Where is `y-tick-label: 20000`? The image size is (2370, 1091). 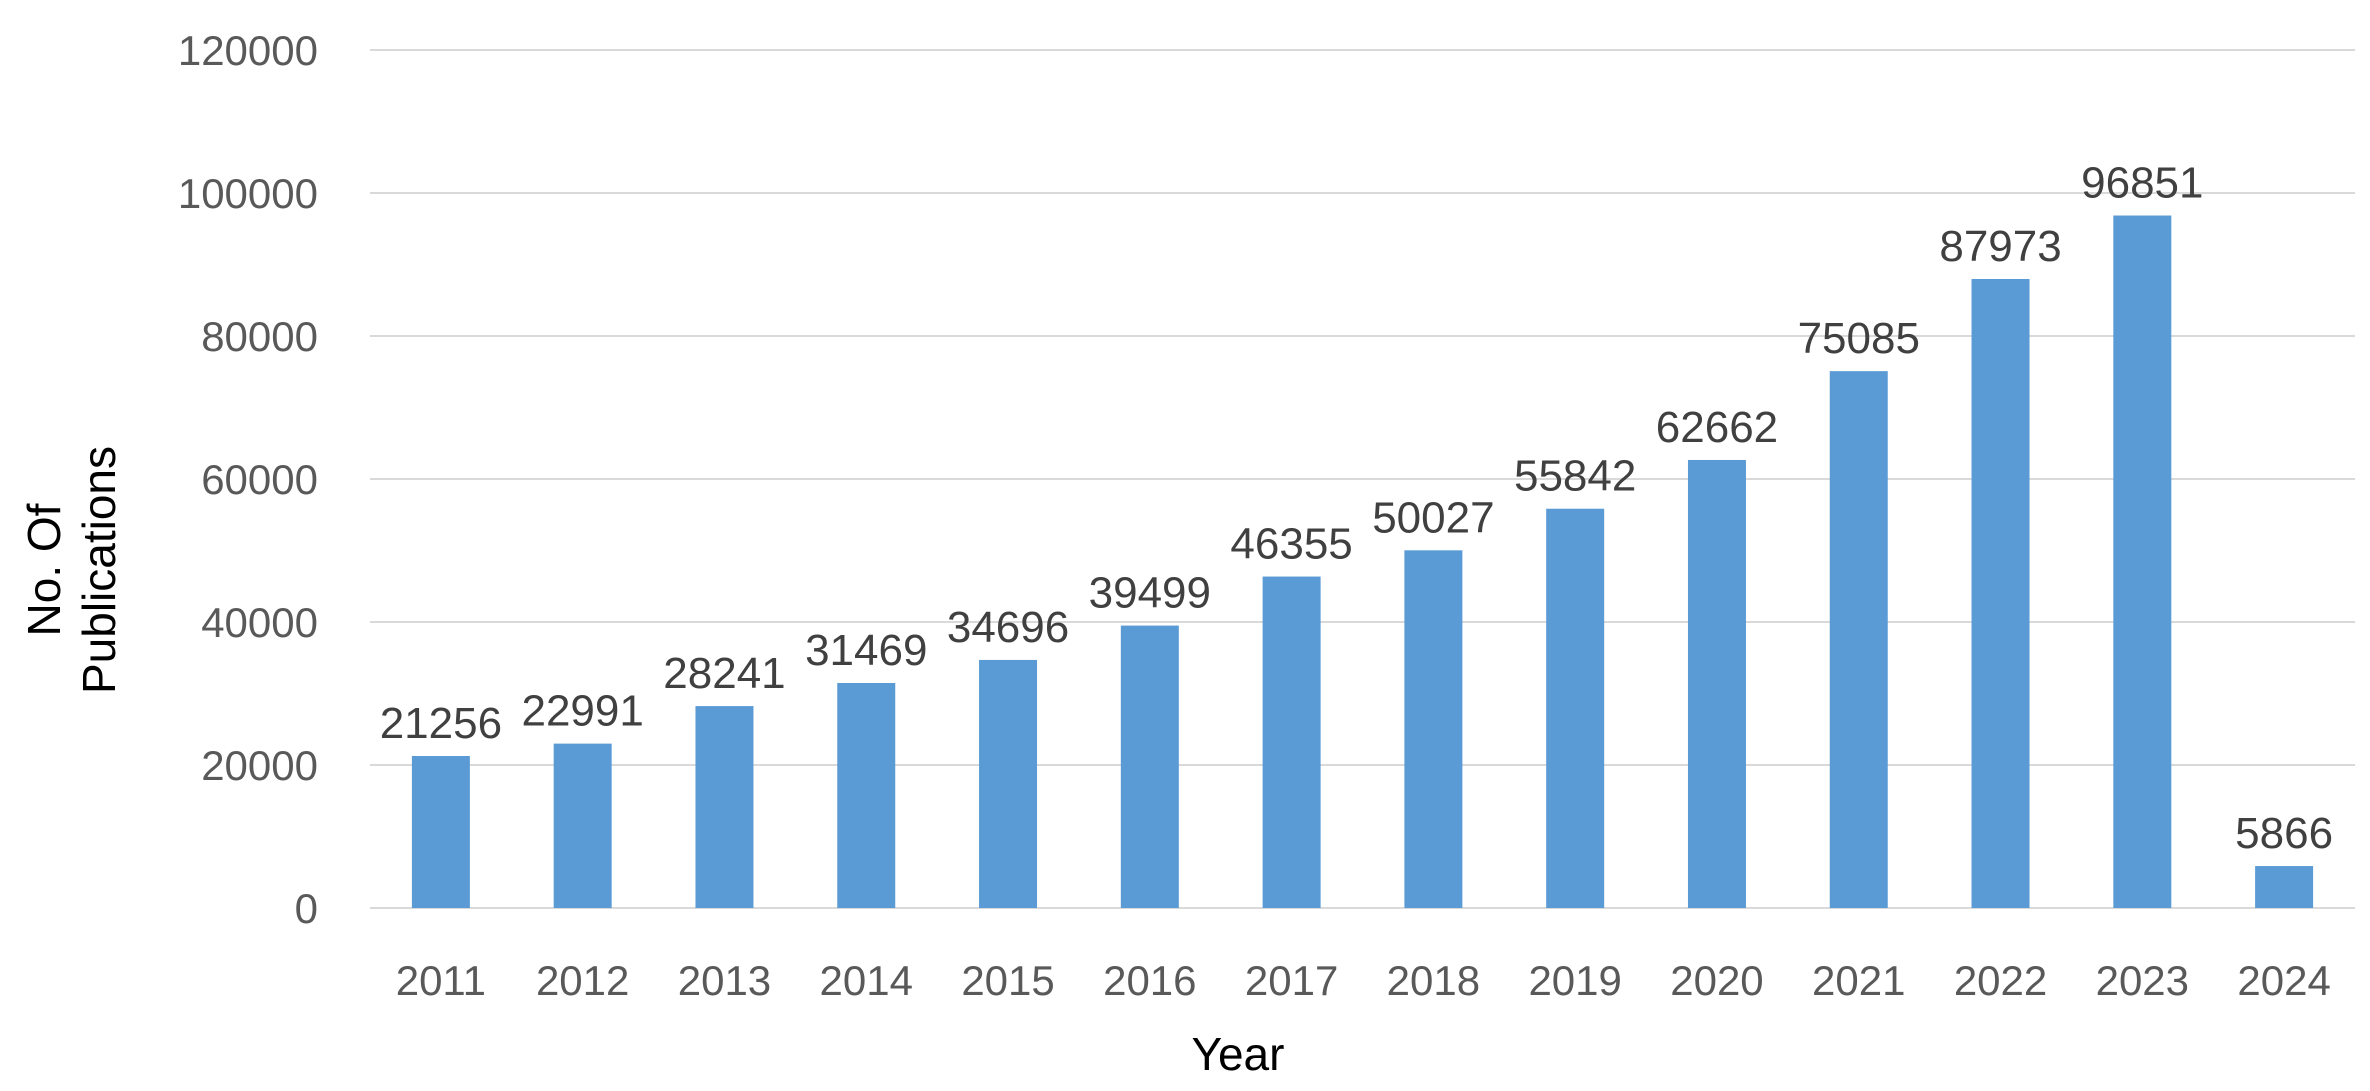
y-tick-label: 20000 is located at coordinates (259, 765).